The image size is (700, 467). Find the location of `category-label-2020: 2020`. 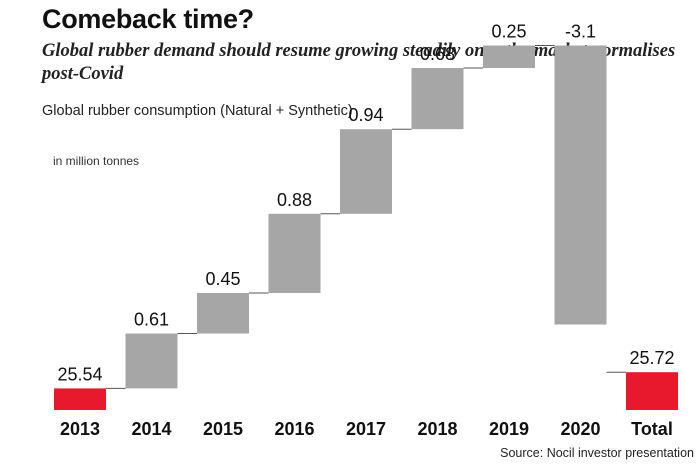

category-label-2020: 2020 is located at coordinates (580, 429).